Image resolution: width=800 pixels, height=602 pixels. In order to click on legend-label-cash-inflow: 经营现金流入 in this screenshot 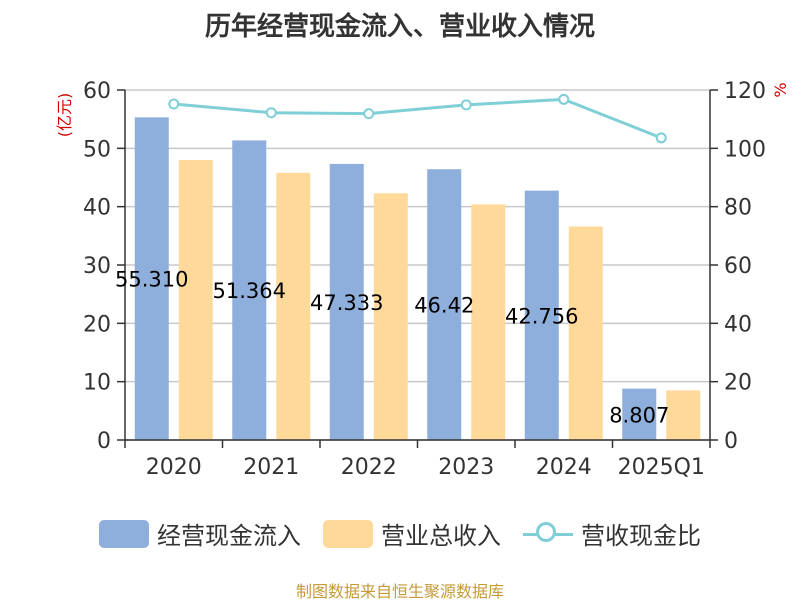, I will do `click(229, 536)`.